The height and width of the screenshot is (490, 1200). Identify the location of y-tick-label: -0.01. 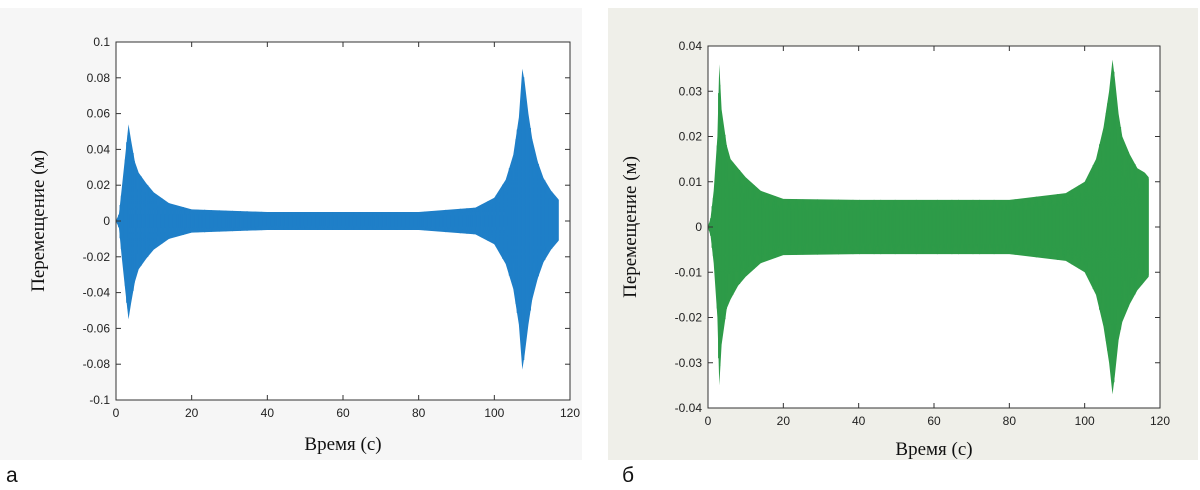
(689, 272).